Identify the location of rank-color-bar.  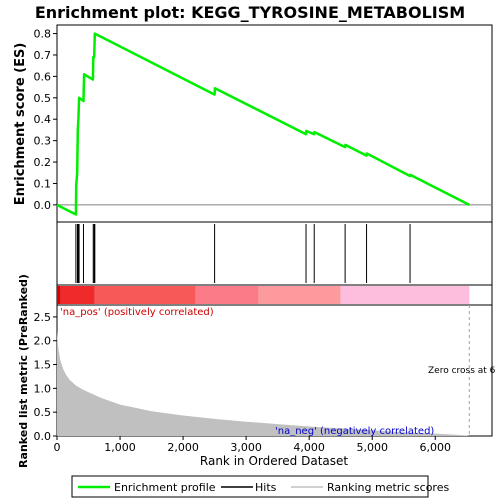
(274, 295).